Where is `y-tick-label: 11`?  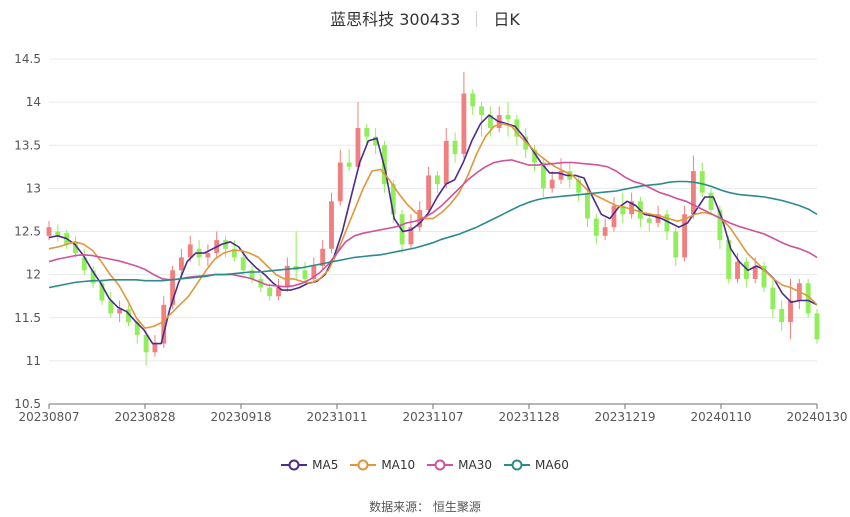 y-tick-label: 11 is located at coordinates (33, 361).